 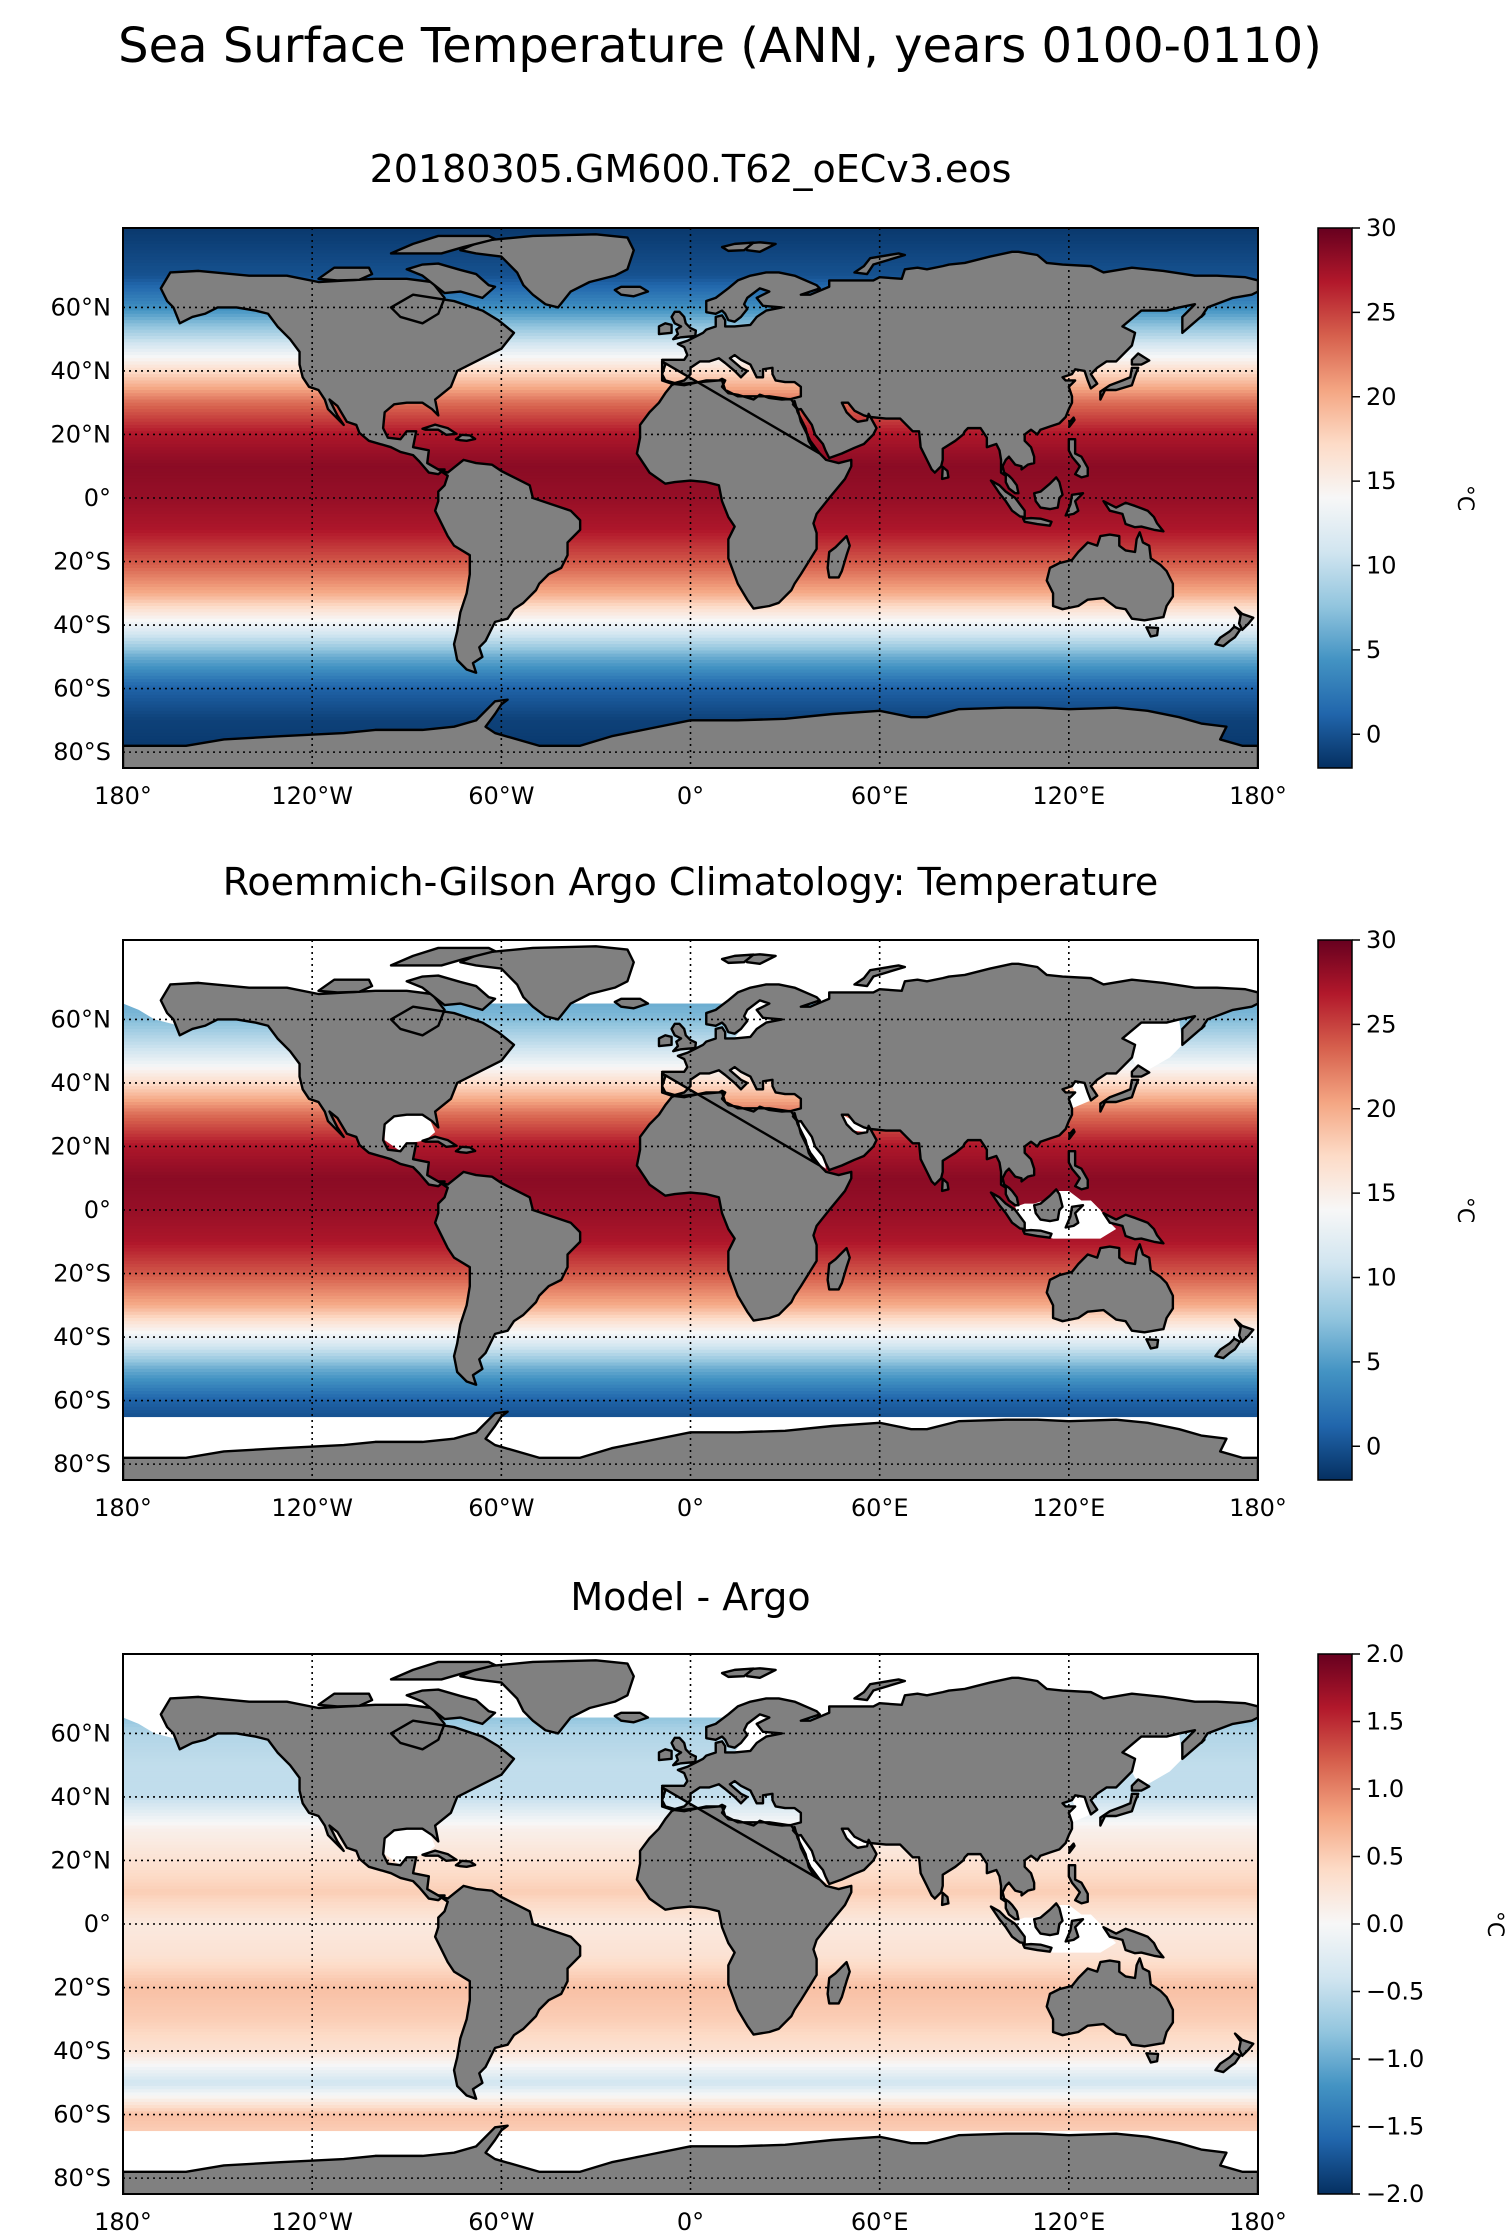 What do you see at coordinates (1007, 1925) in the screenshot?
I see `land-sumatra` at bounding box center [1007, 1925].